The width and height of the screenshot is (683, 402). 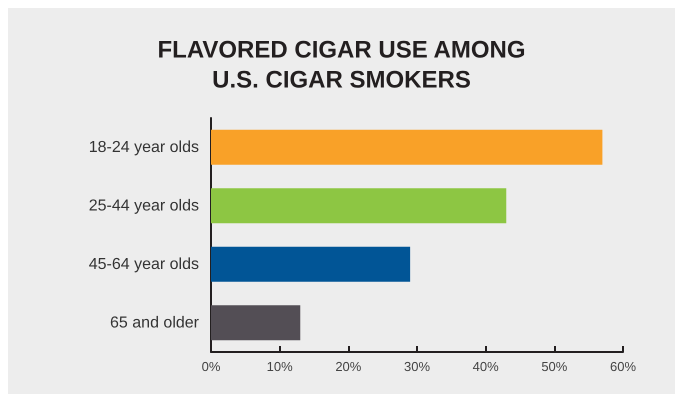 What do you see at coordinates (623, 366) in the screenshot?
I see `x-tick-label: 60%` at bounding box center [623, 366].